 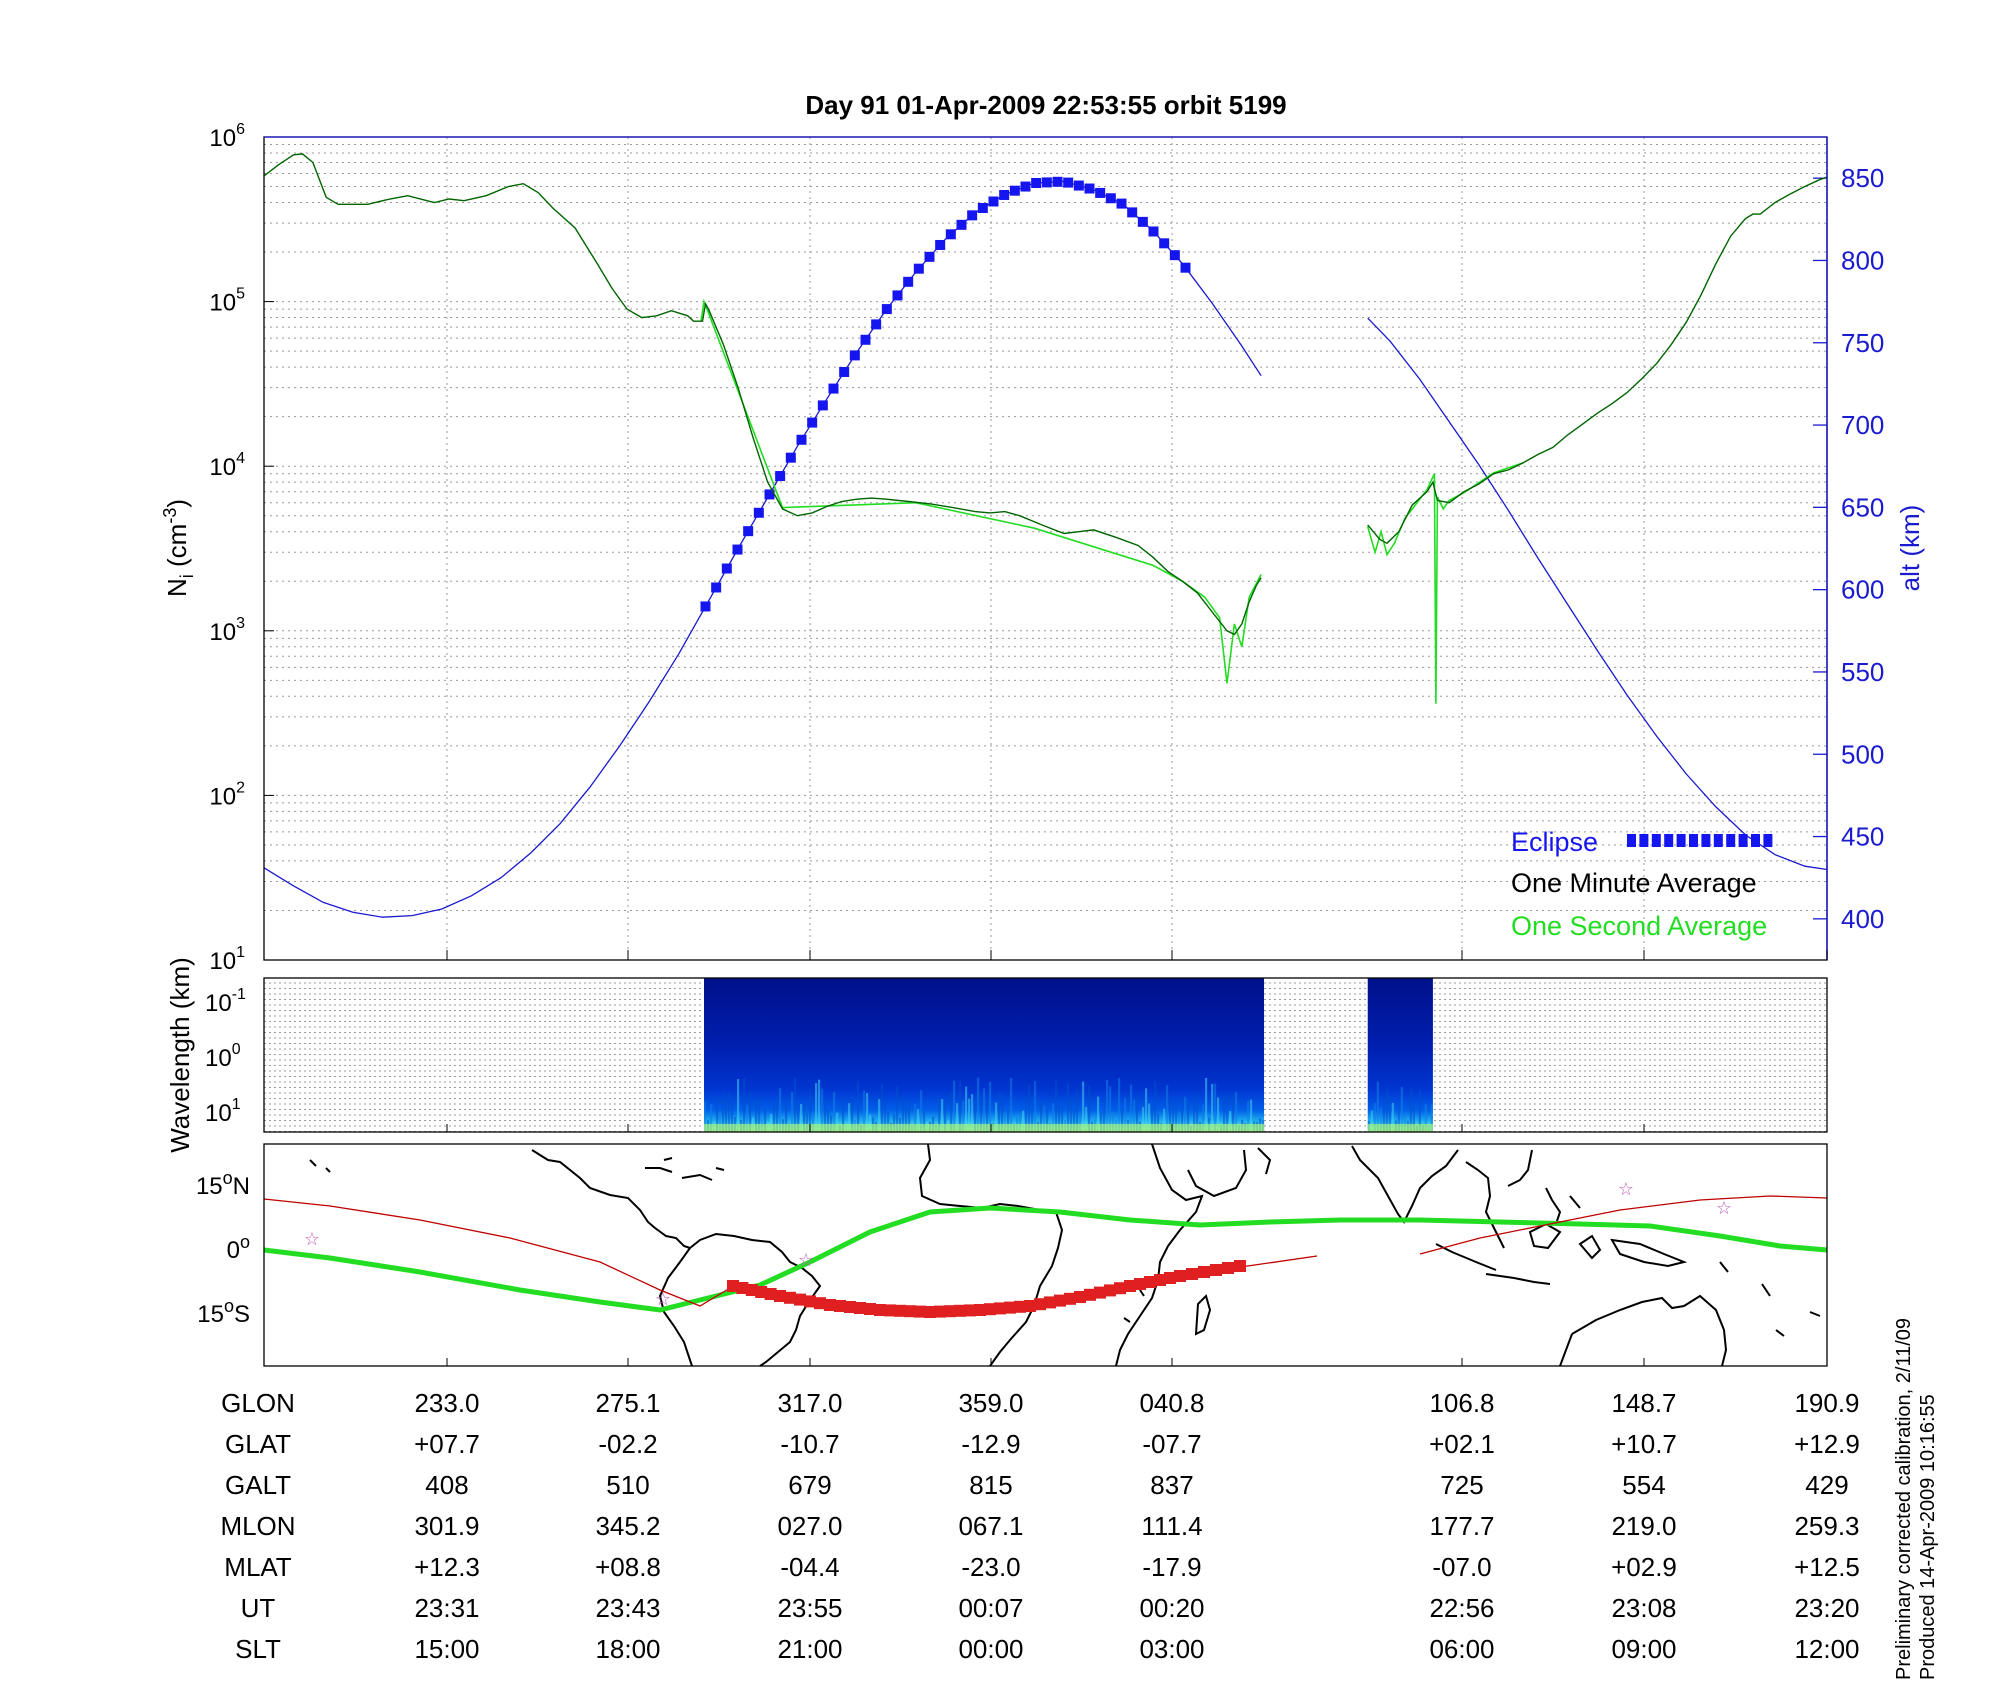 What do you see at coordinates (1461, 1526) in the screenshot?
I see `table-cell: 177.7` at bounding box center [1461, 1526].